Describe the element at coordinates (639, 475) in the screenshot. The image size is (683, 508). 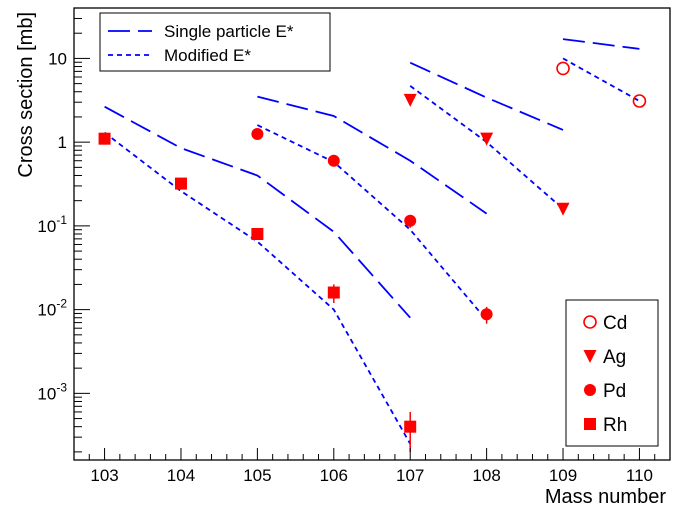
I see `x-tick-label: 110` at that location.